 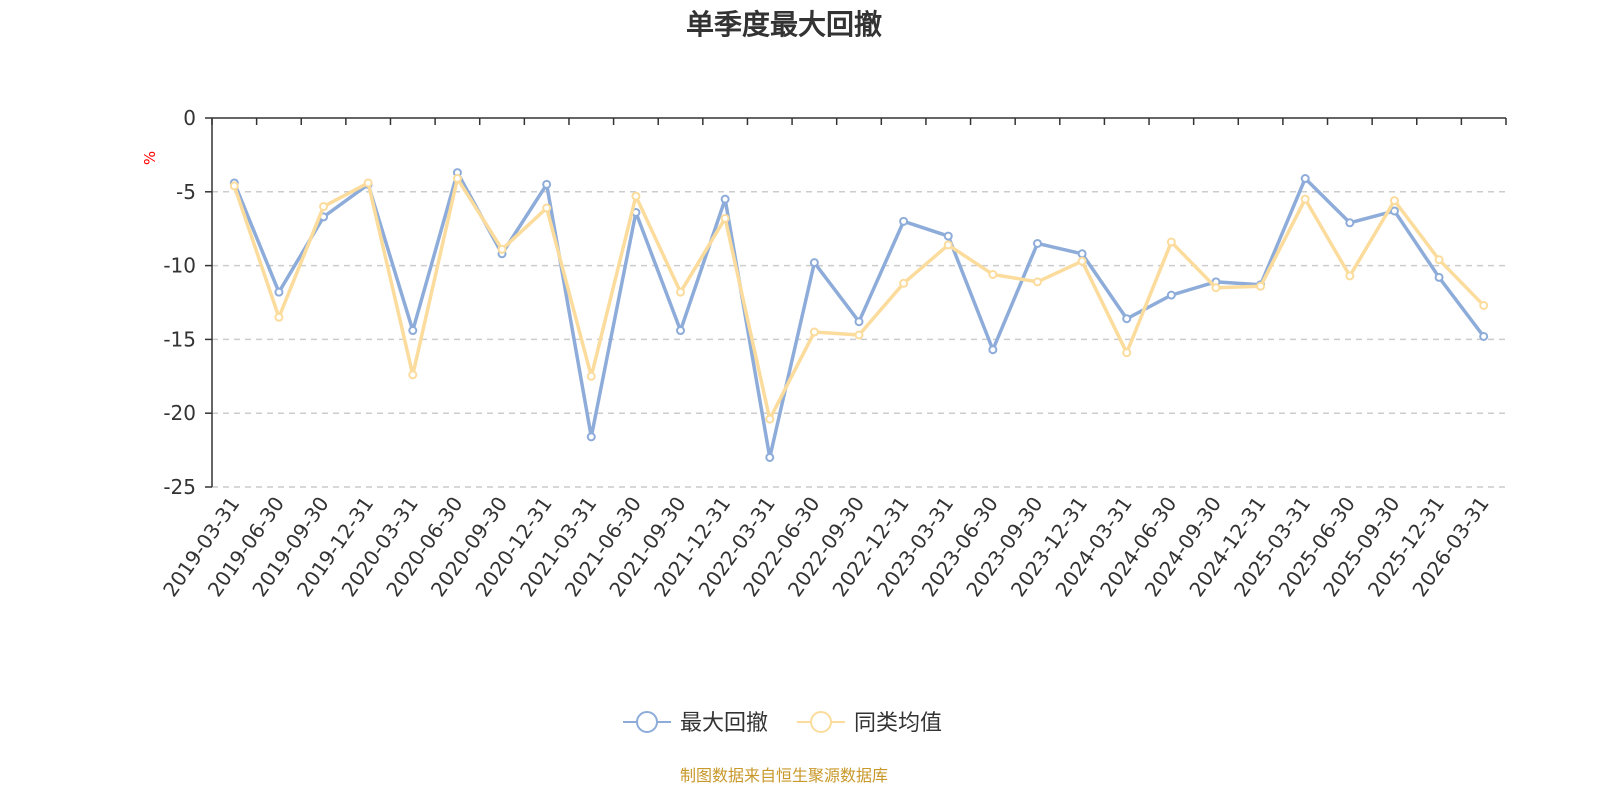 What do you see at coordinates (724, 723) in the screenshot?
I see `legend-label: 最大回撤` at bounding box center [724, 723].